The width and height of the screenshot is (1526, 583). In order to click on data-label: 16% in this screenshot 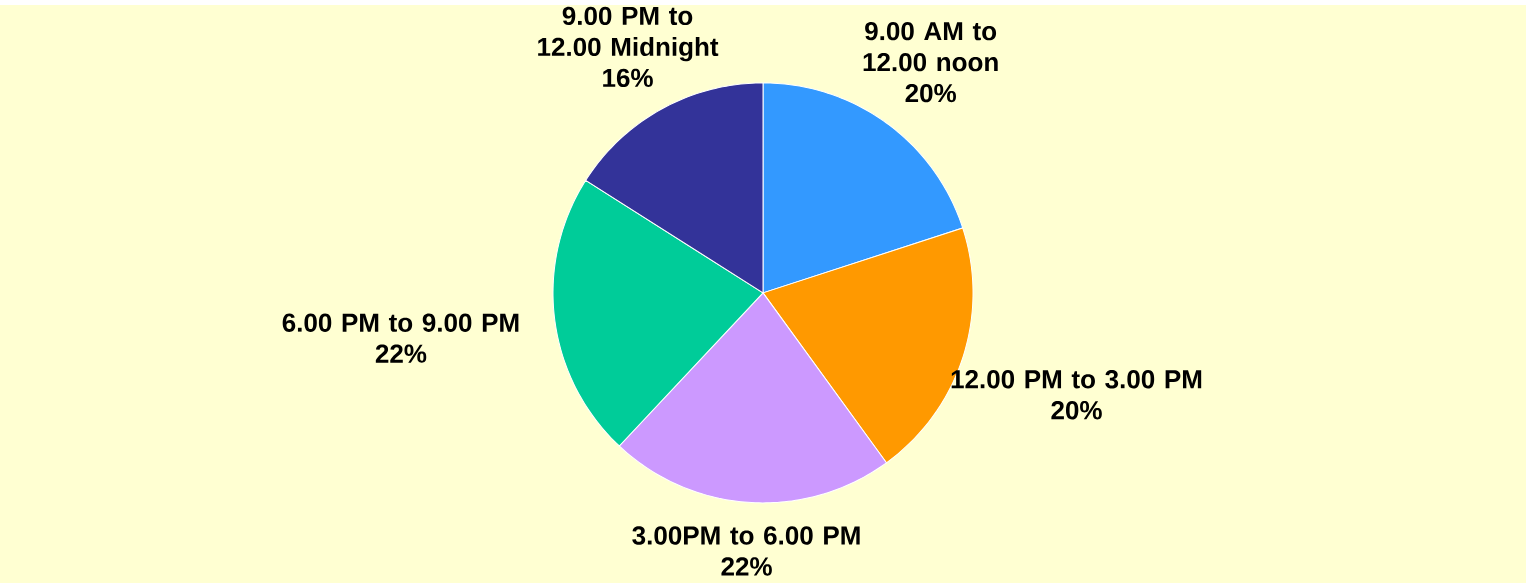, I will do `click(628, 78)`.